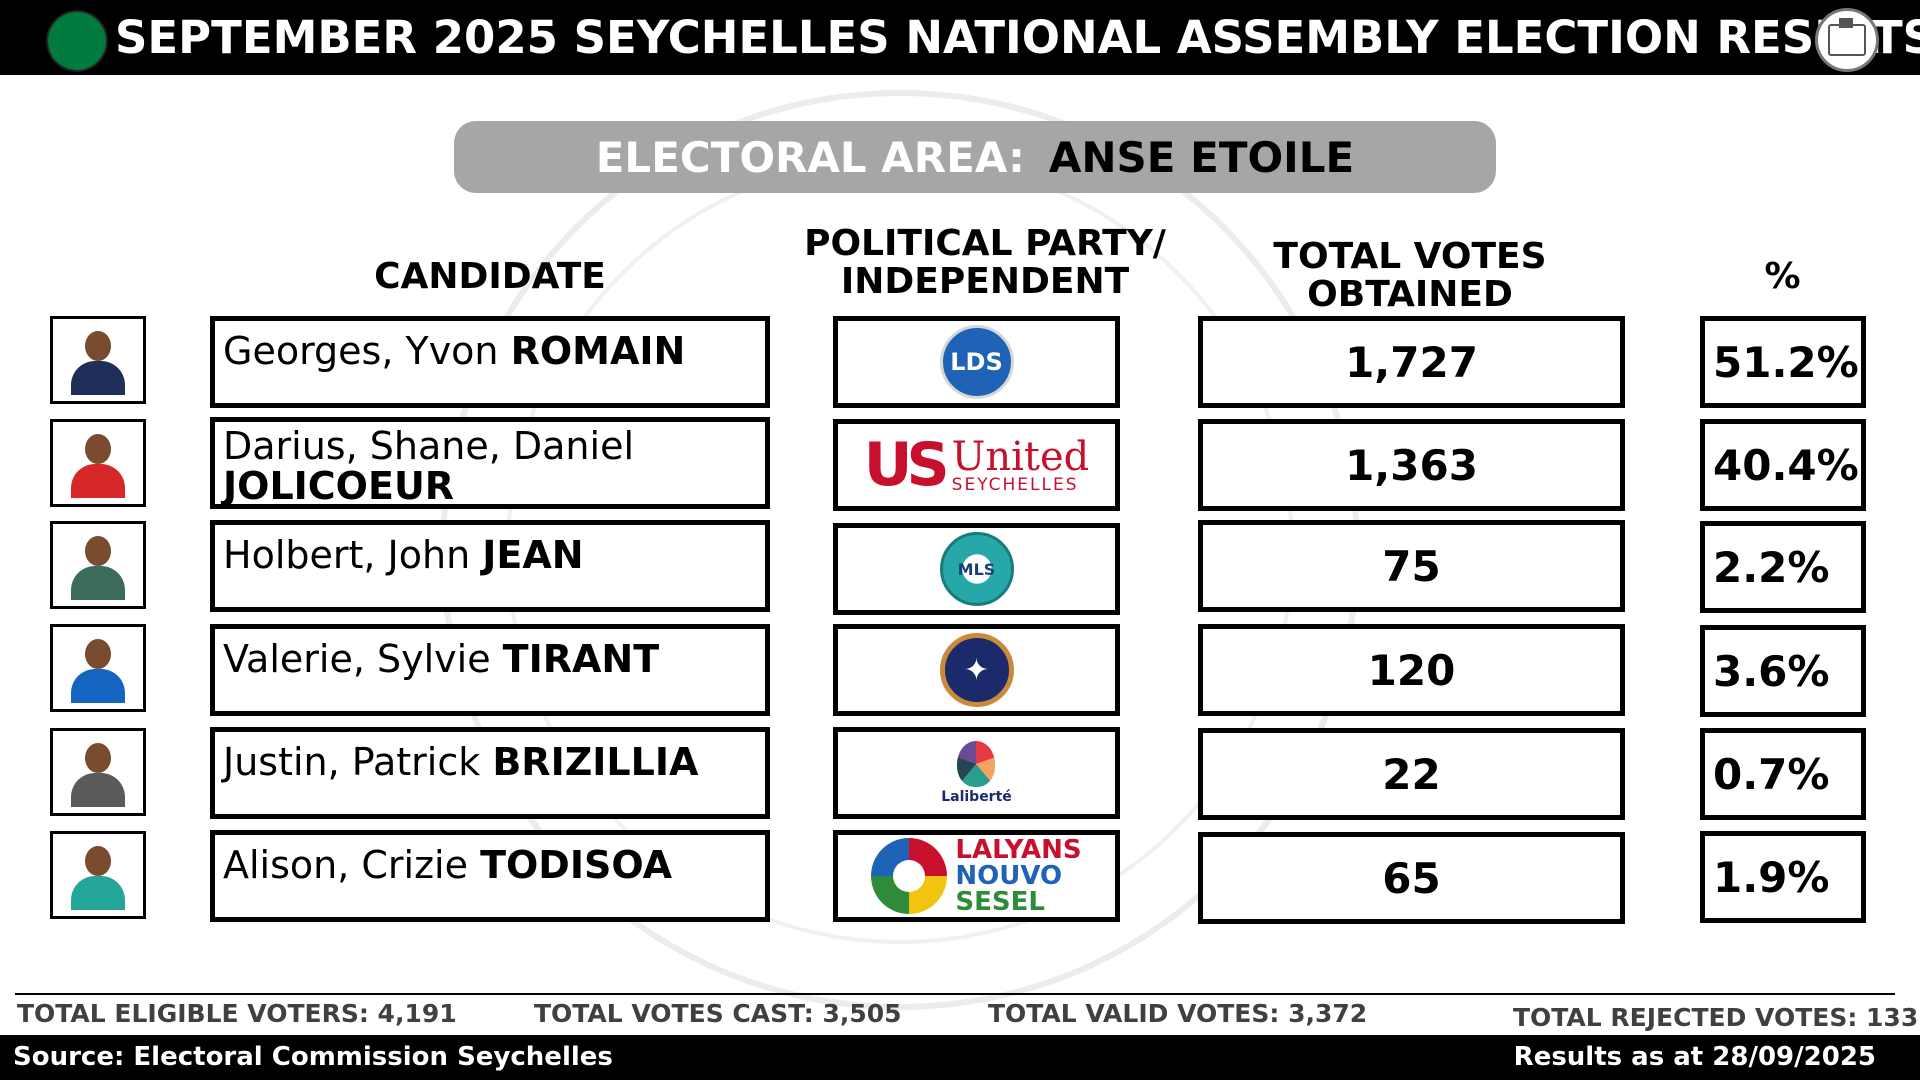 The image size is (1920, 1080). Describe the element at coordinates (339, 486) in the screenshot. I see `candidate-surname: JOLICOEUR` at that location.